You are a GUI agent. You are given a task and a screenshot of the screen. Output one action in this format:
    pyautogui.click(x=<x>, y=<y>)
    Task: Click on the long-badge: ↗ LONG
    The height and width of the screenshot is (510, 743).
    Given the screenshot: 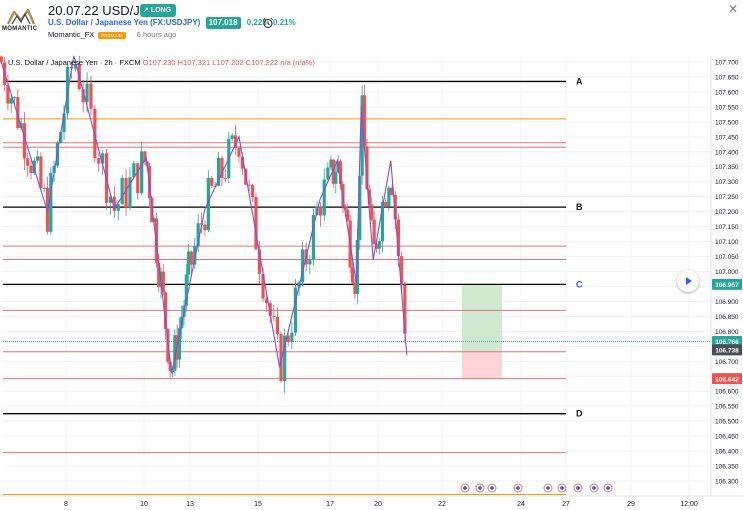 What is the action you would take?
    pyautogui.click(x=158, y=10)
    